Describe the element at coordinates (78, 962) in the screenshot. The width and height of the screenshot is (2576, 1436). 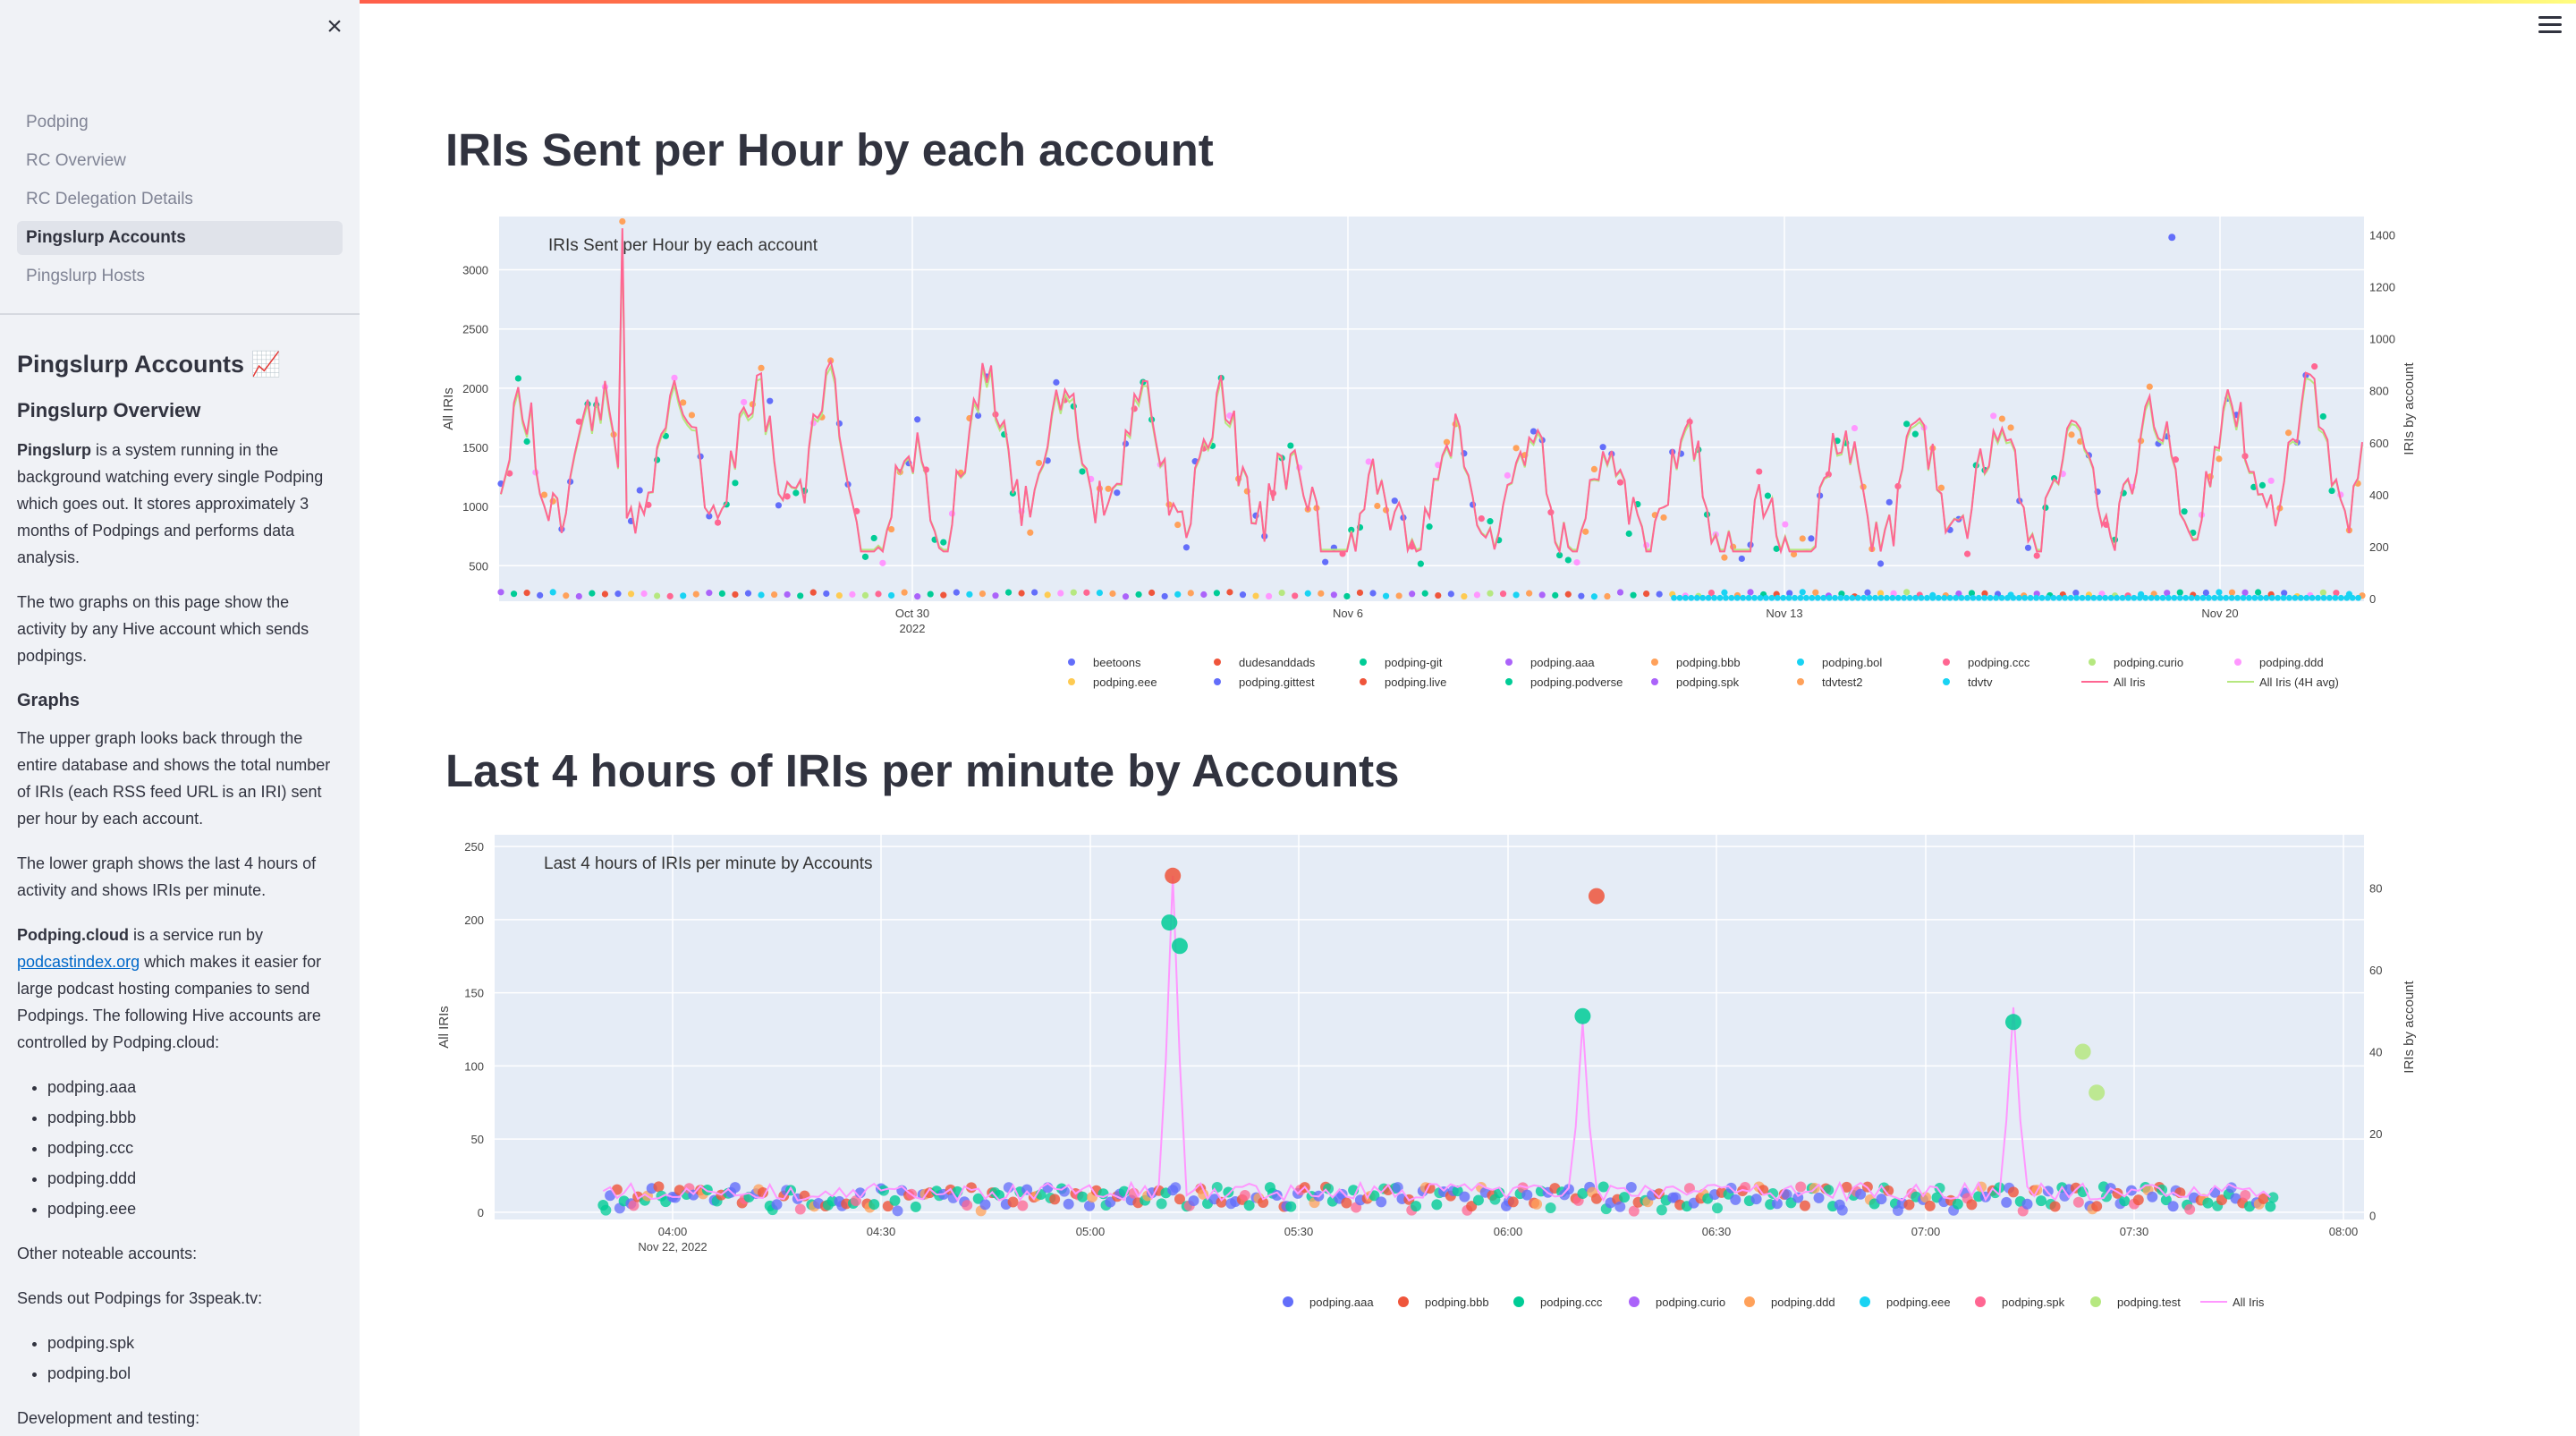
I see `podcastindex-link: podcastindex.org` at that location.